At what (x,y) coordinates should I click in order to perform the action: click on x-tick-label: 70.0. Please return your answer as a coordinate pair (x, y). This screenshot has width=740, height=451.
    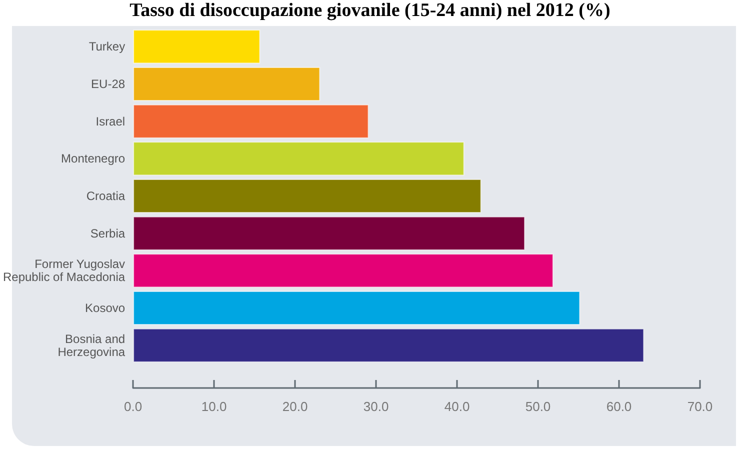
    Looking at the image, I should click on (700, 406).